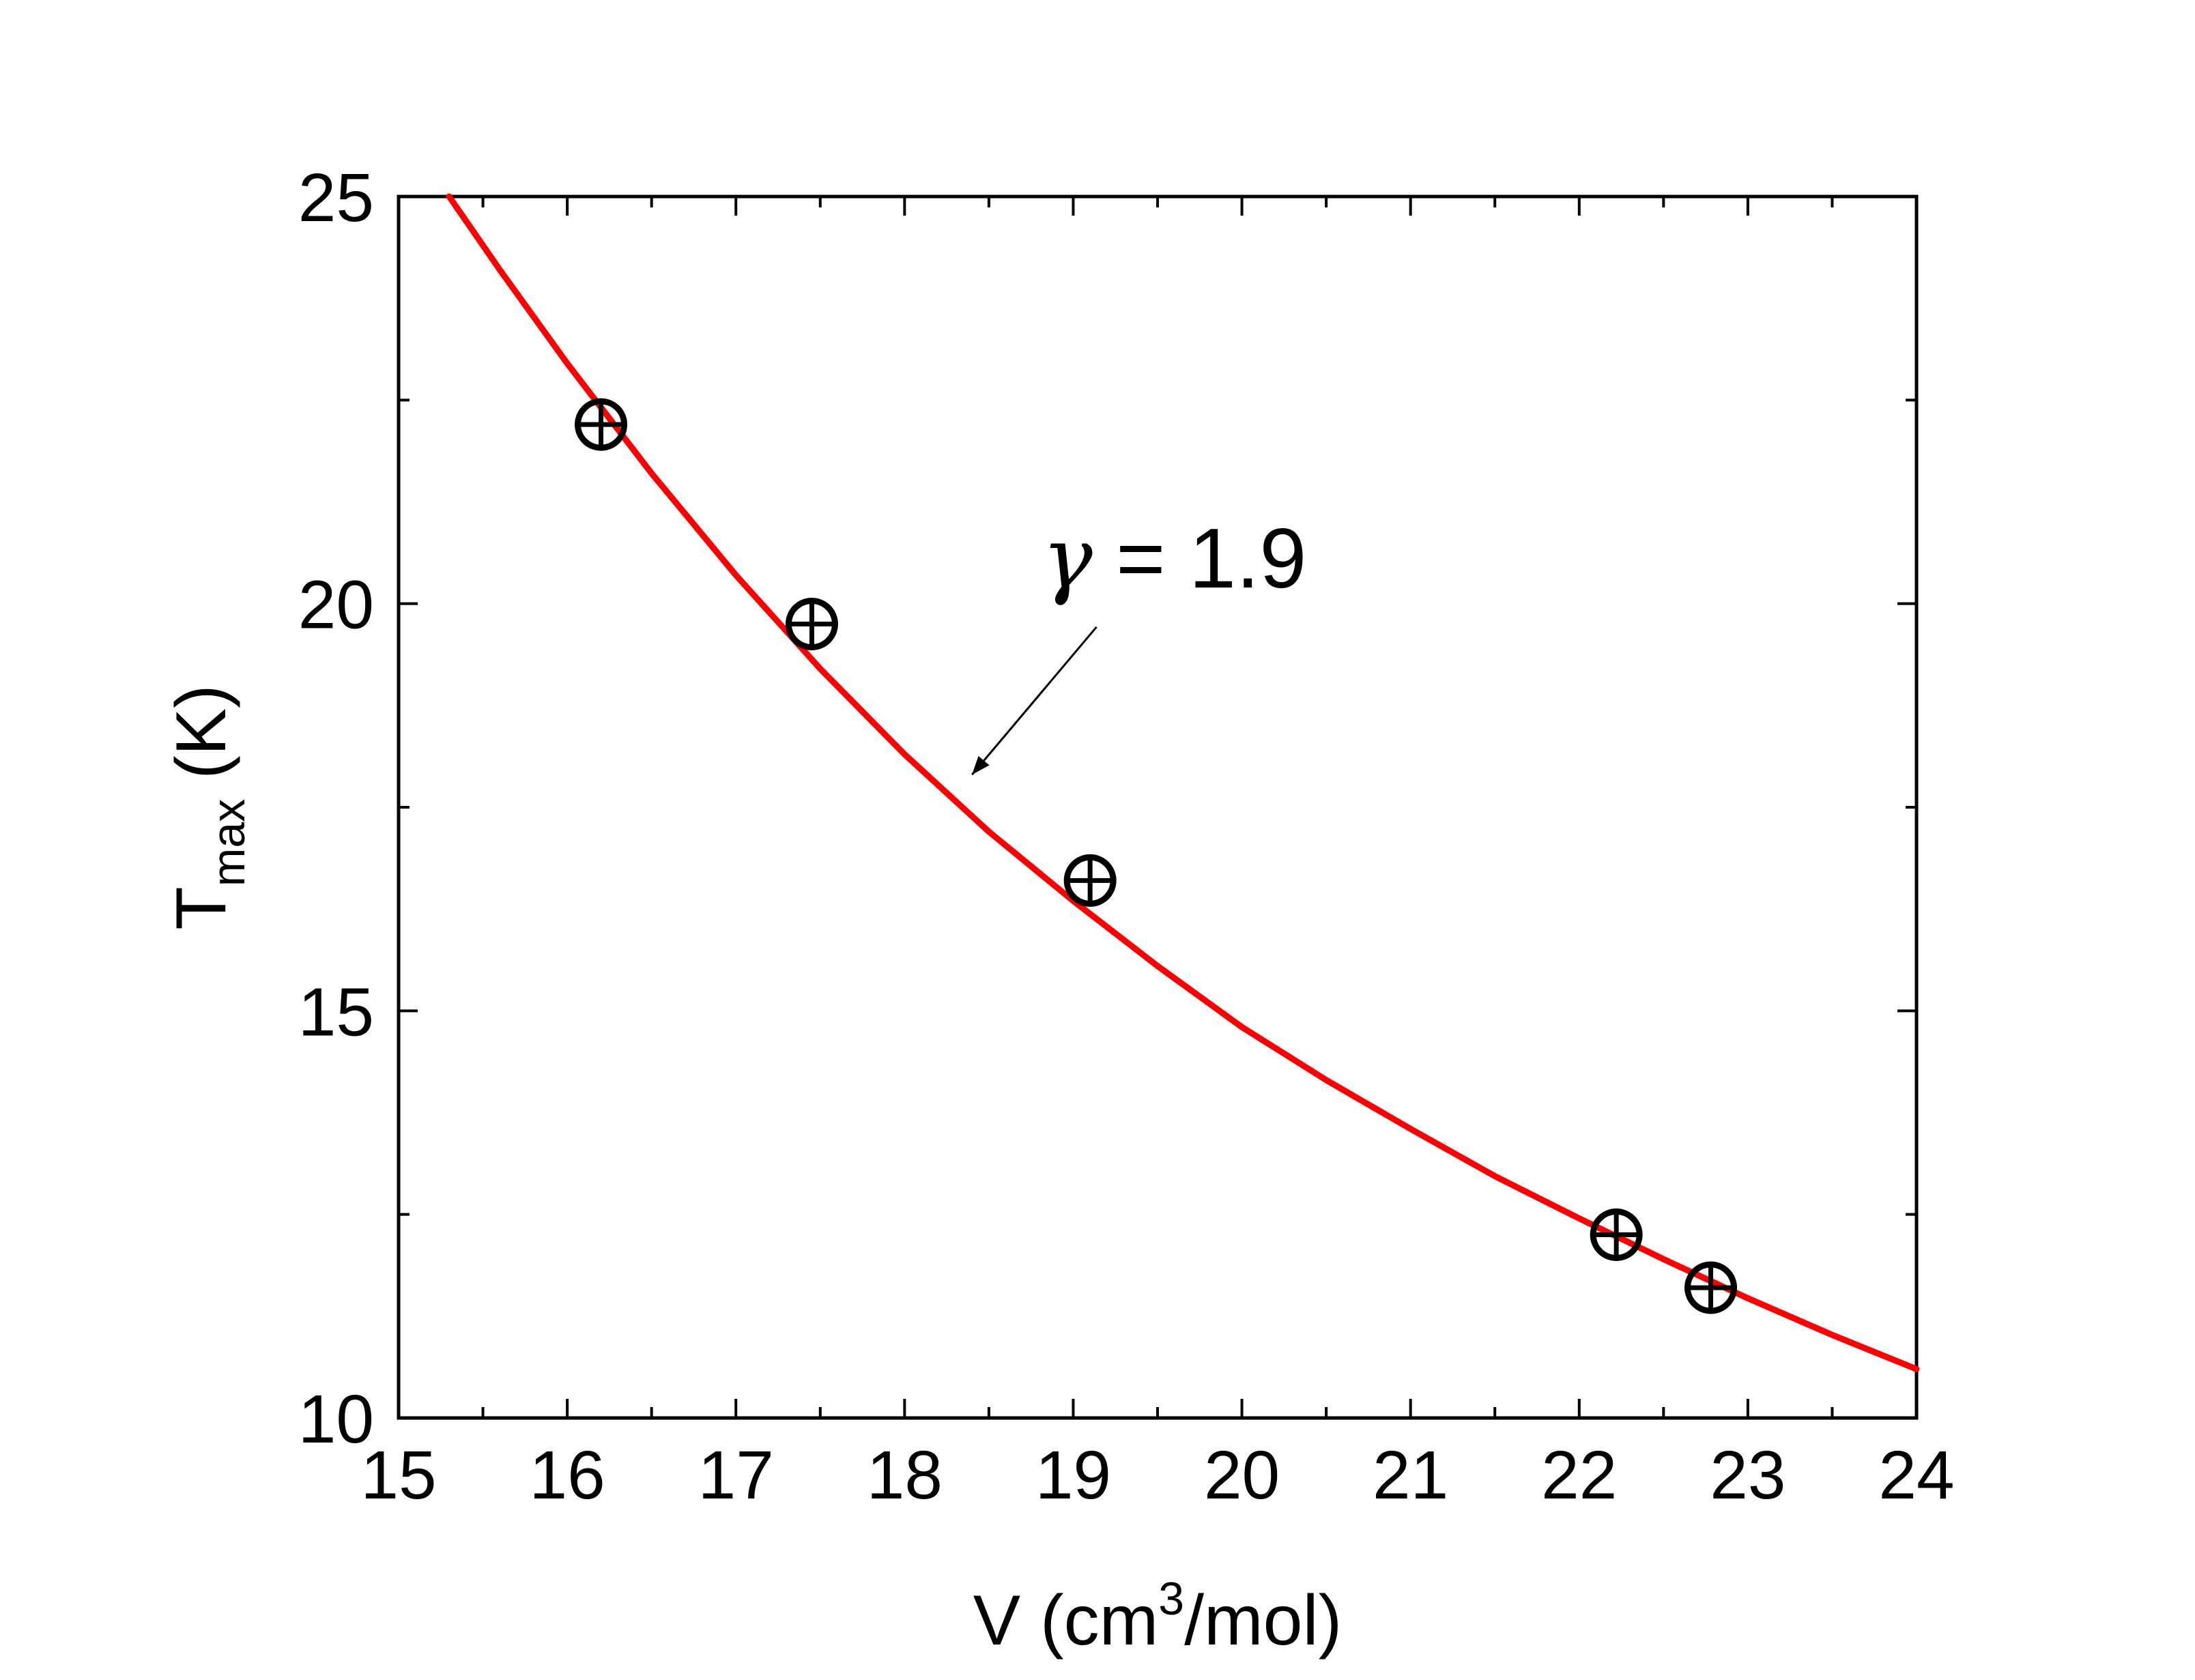 Image resolution: width=2195 pixels, height=1680 pixels. Describe the element at coordinates (1242, 1476) in the screenshot. I see `x-tick-label: 20` at that location.